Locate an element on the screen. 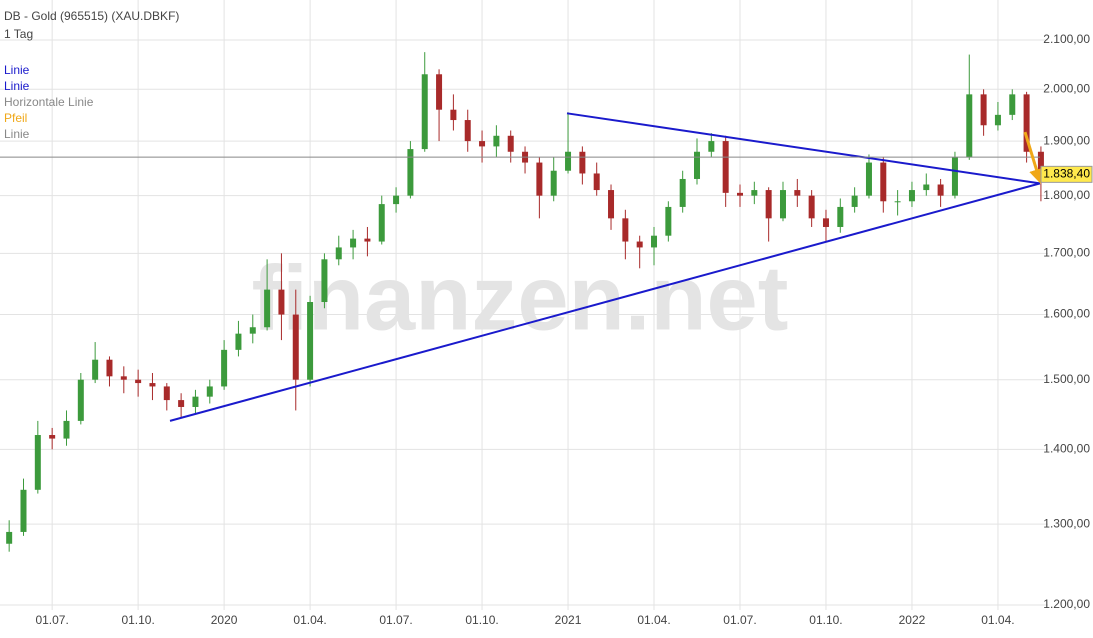  y-tick-label: 1.800,00 is located at coordinates (1066, 195).